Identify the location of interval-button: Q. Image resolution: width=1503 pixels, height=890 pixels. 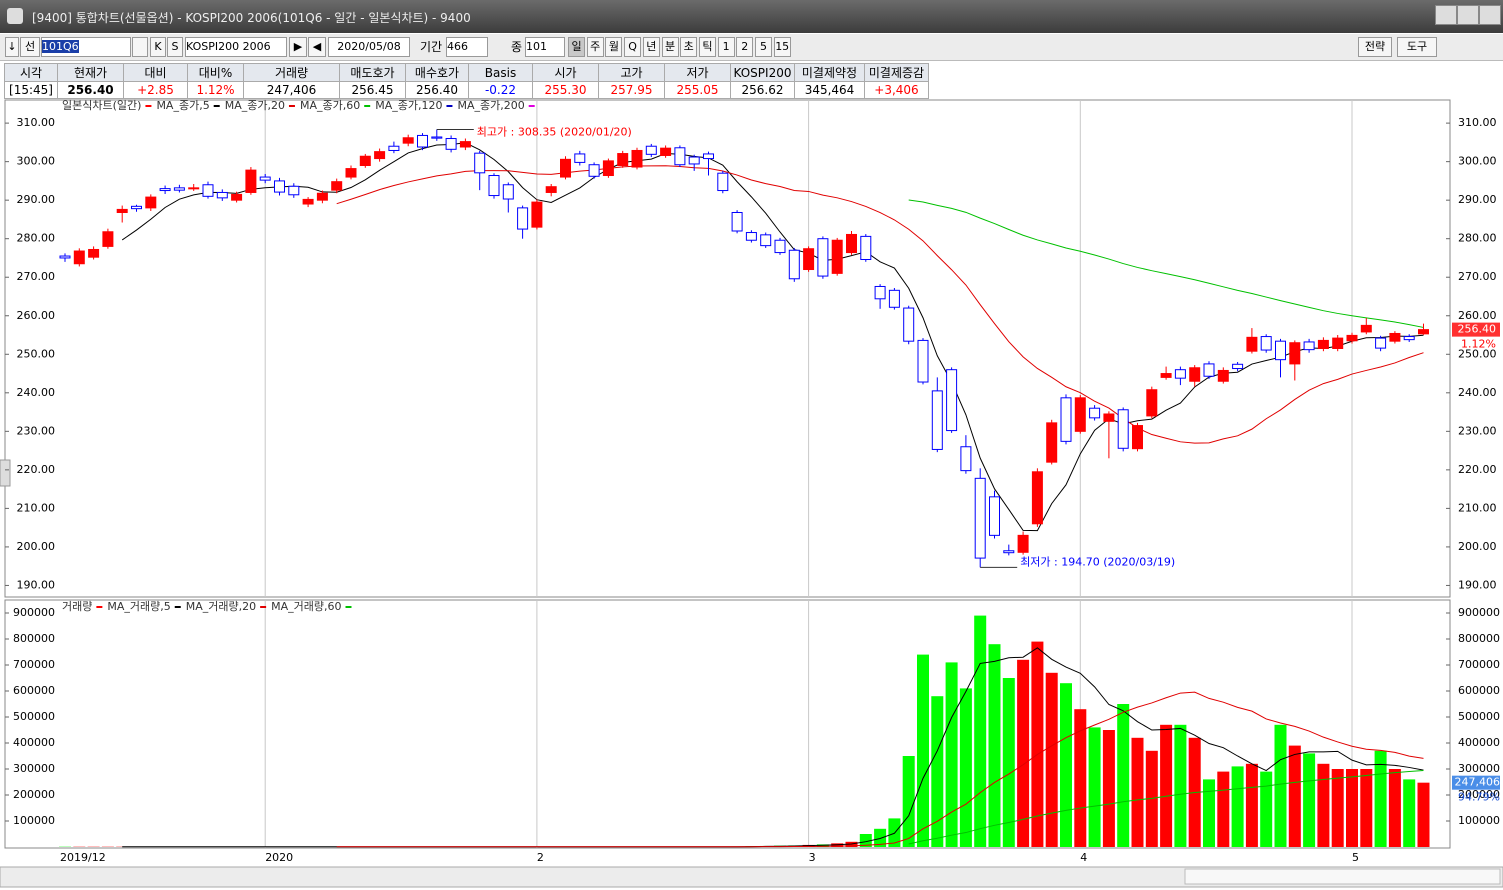
(633, 47).